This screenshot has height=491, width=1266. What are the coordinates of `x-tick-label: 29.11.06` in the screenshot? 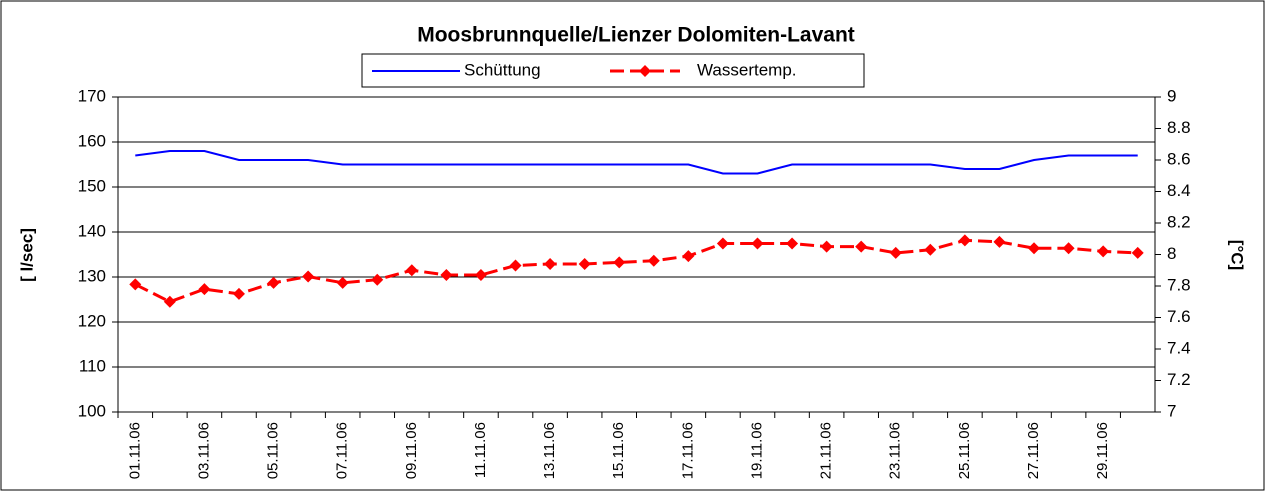 It's located at (1102, 450).